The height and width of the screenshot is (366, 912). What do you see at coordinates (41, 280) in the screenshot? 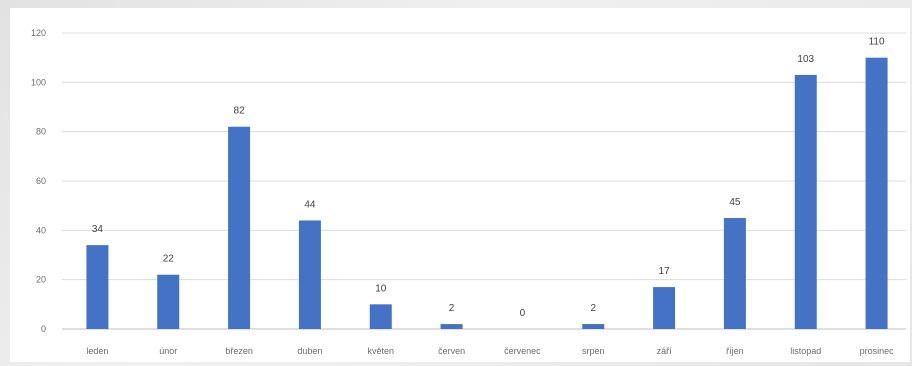
I see `y-tick-label: 20` at bounding box center [41, 280].